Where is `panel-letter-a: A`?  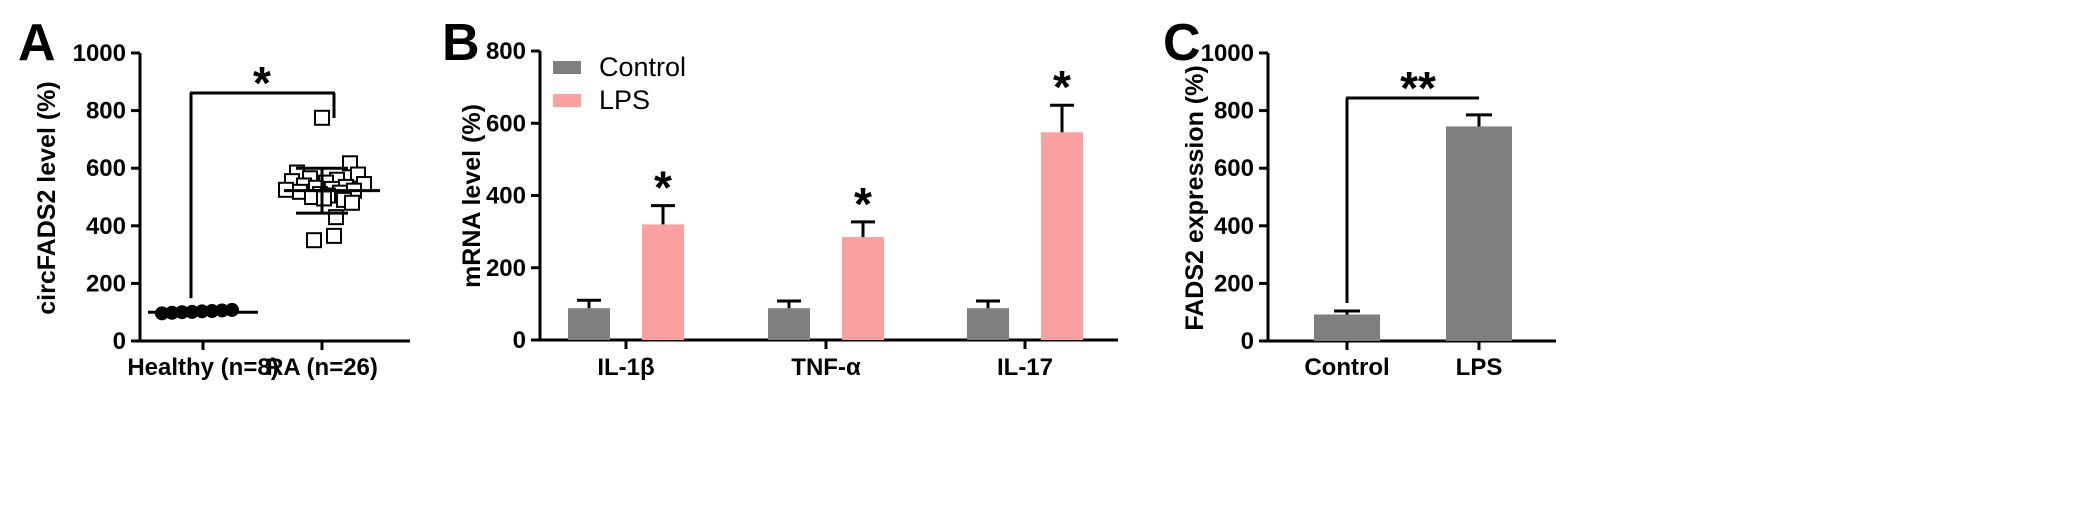
panel-letter-a: A is located at coordinates (37, 43).